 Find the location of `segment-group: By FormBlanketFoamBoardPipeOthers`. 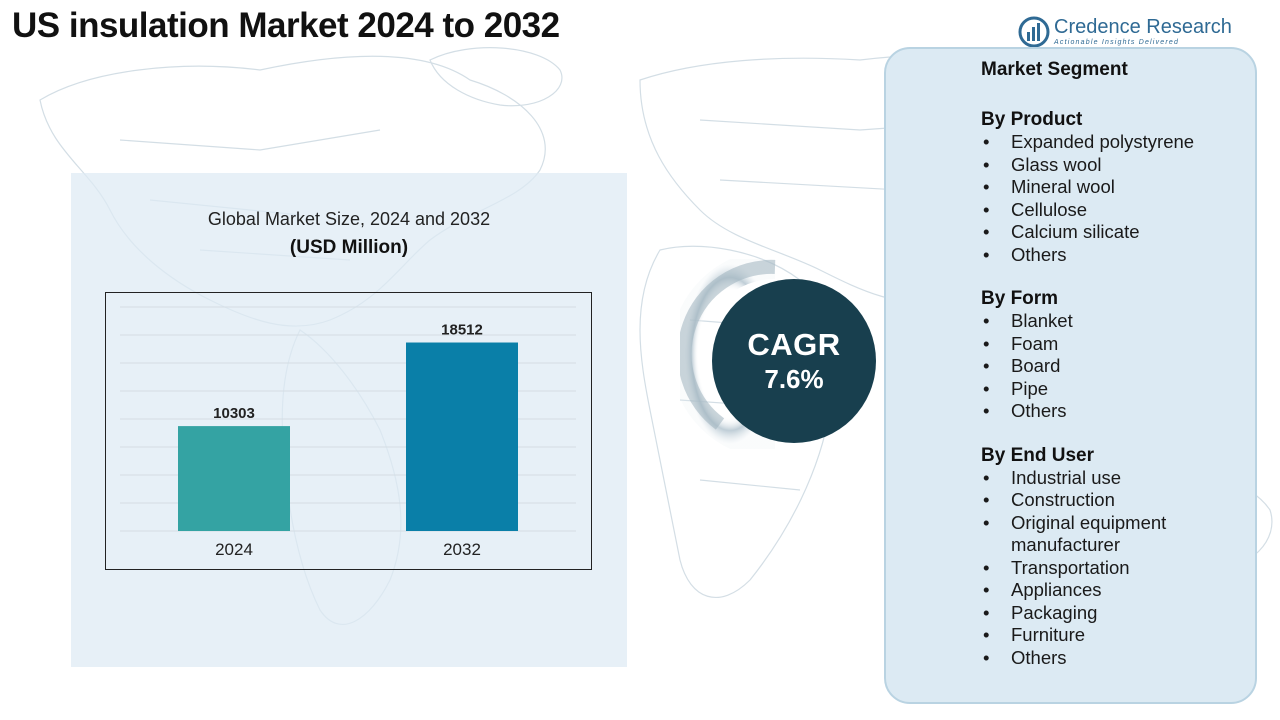

segment-group: By FormBlanketFoamBoardPipeOthers is located at coordinates (1126, 355).